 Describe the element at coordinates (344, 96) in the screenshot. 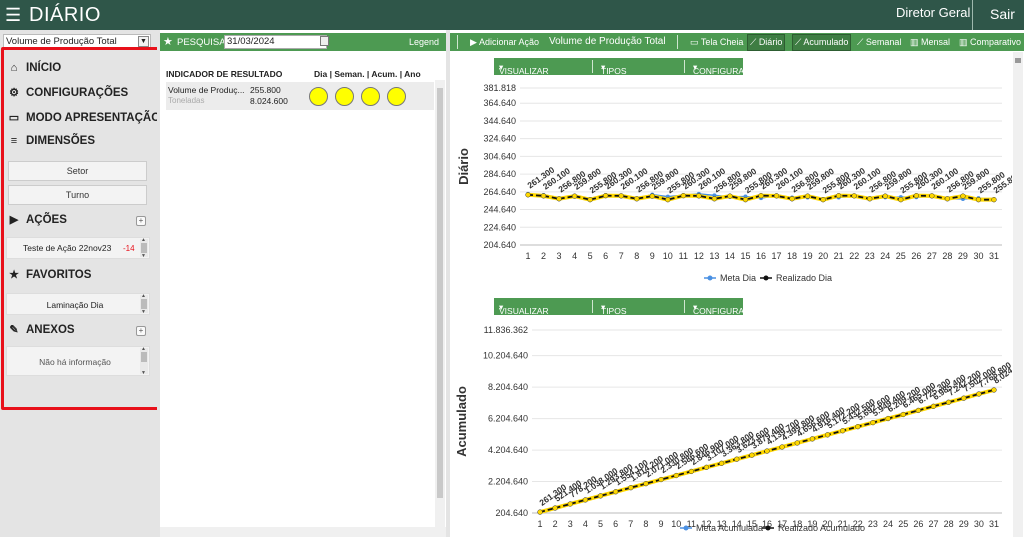

I see `status-dot-week` at that location.